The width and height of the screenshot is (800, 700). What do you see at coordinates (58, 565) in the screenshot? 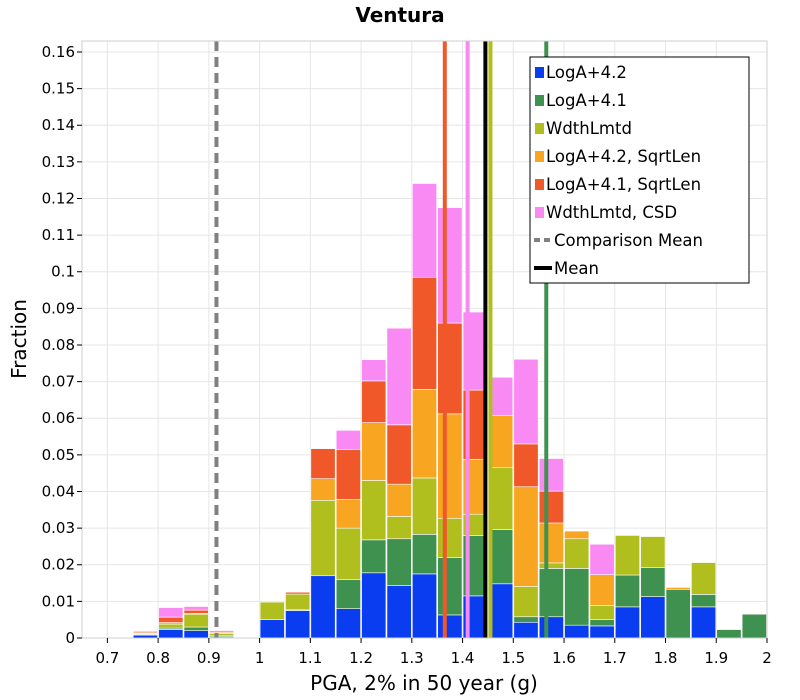
I see `y-tick-label: 0.02` at bounding box center [58, 565].